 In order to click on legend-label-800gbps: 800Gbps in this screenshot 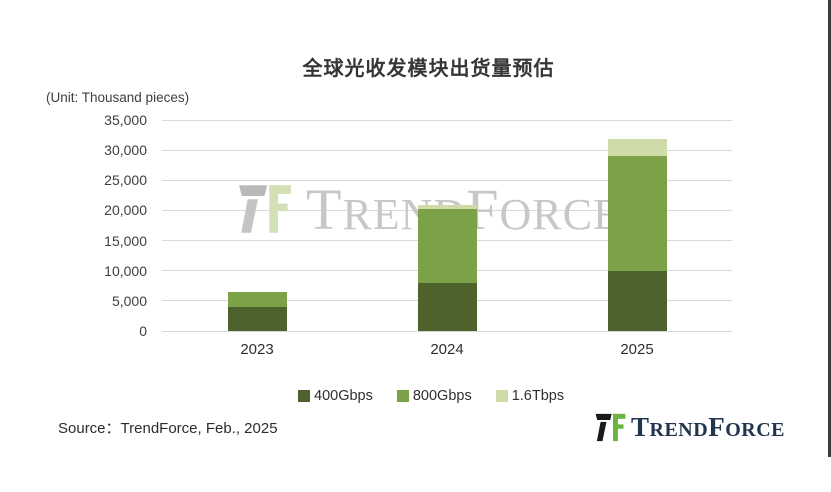, I will do `click(442, 396)`.